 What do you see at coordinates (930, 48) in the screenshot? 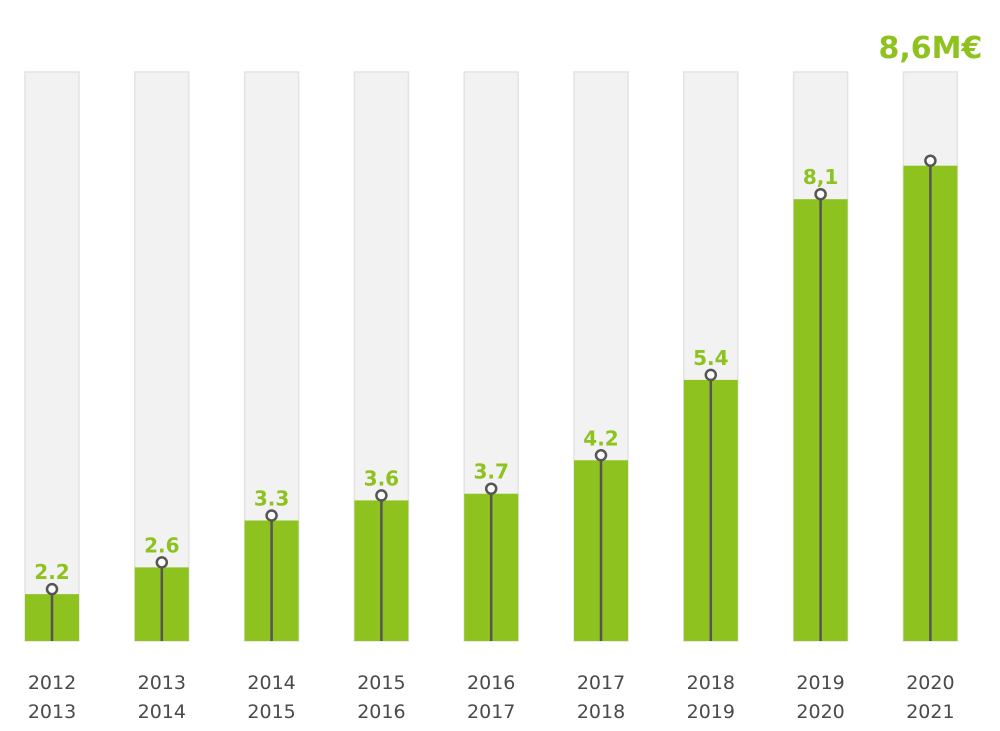
I see `data-label: 8,6M€` at bounding box center [930, 48].